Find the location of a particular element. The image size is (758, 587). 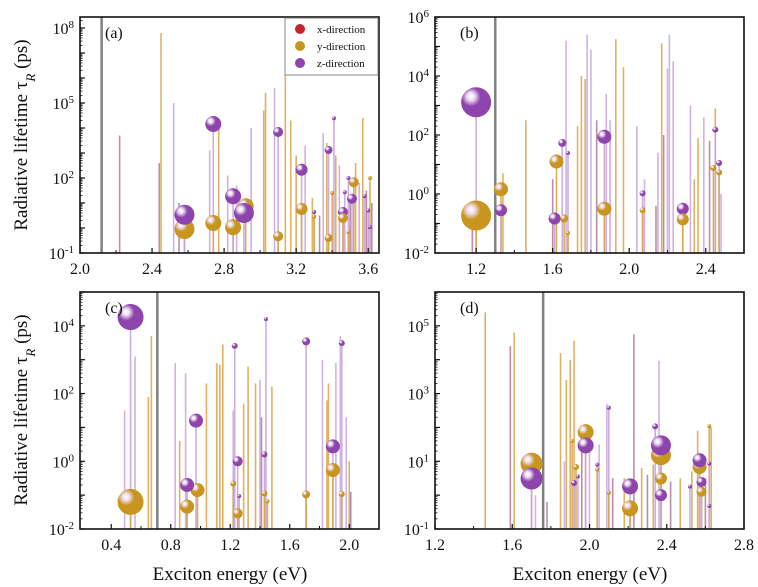

x-tick-label: 3.6 is located at coordinates (368, 269).